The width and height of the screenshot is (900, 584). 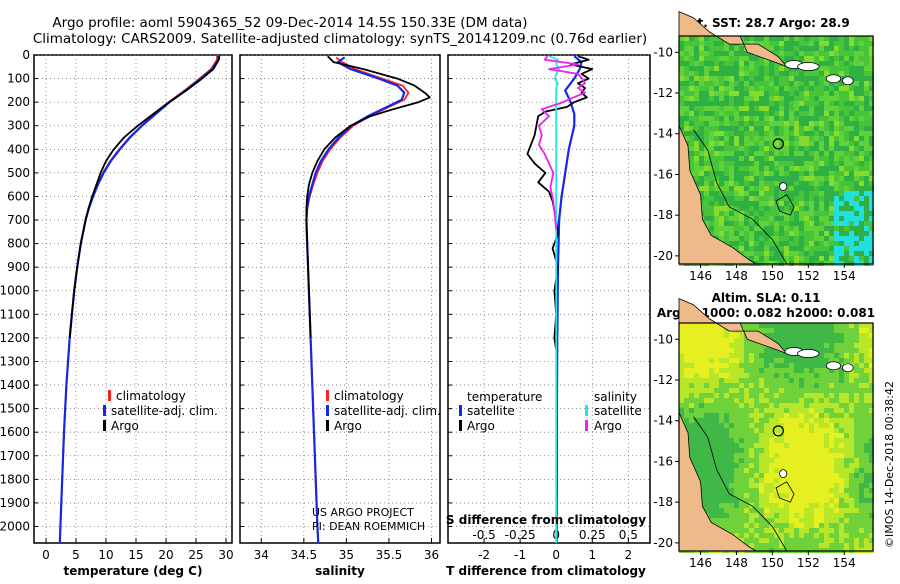 I want to click on legend-satellite: satellite-adj. clim., so click(x=387, y=411).